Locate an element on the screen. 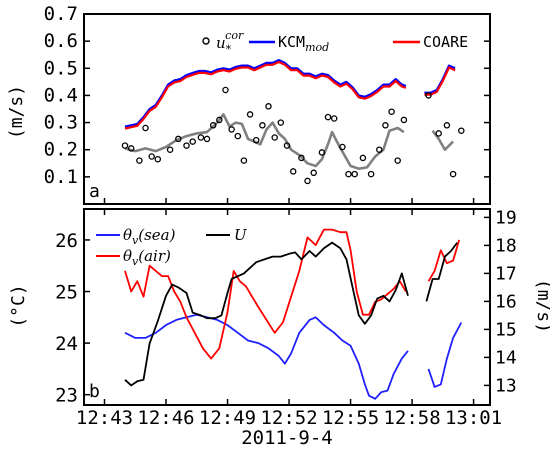  panel-a-x-ticks is located at coordinates (289, 201).